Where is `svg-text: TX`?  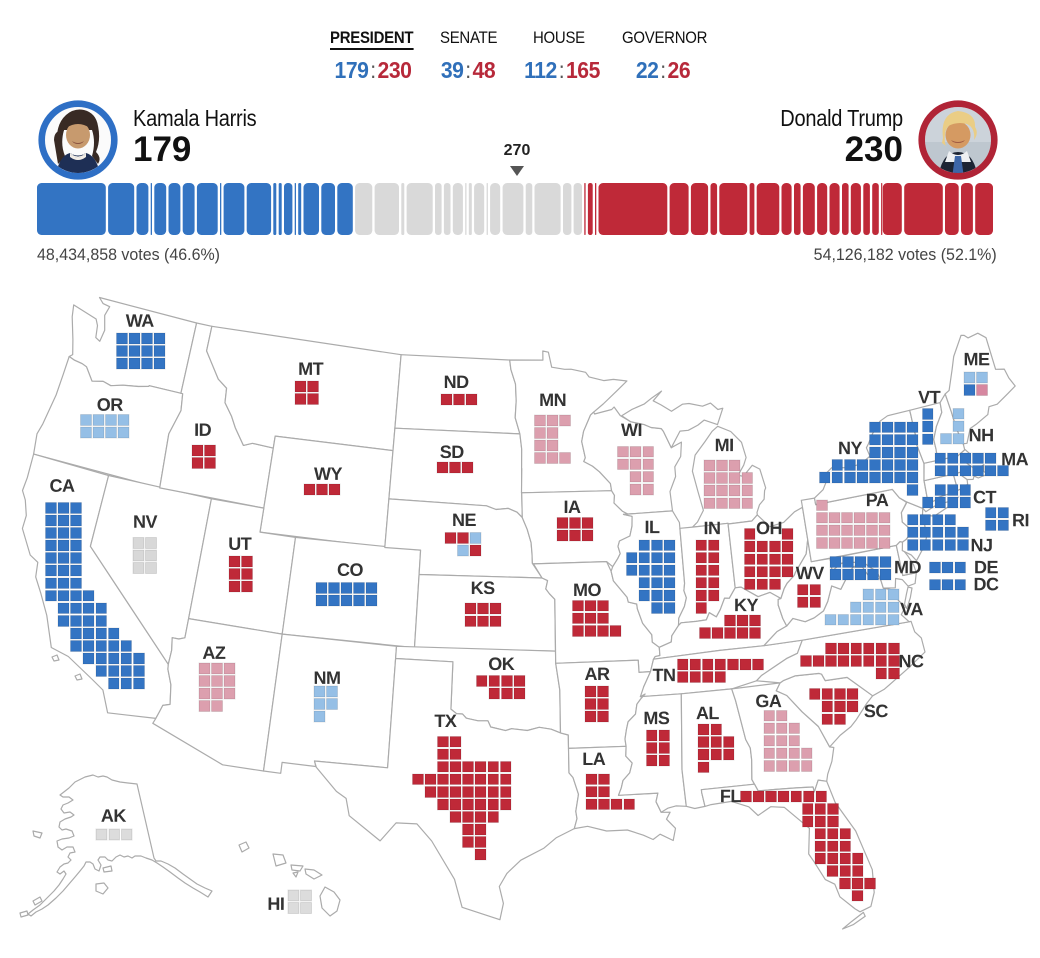
svg-text: TX is located at coordinates (445, 721).